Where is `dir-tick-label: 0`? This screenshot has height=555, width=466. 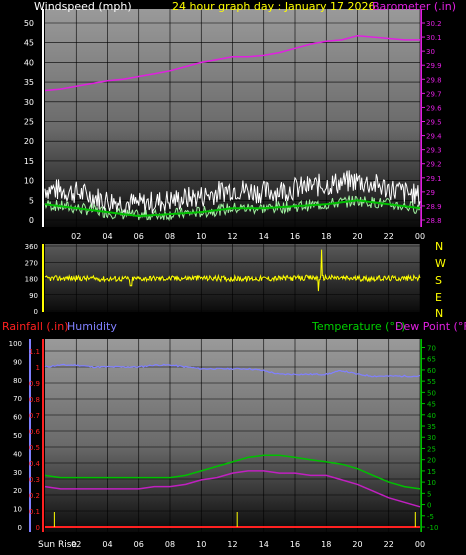
dir-tick-label: 0 is located at coordinates (36, 312).